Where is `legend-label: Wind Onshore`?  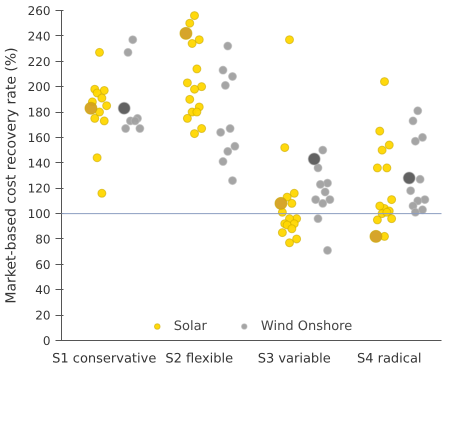
legend-label: Wind Onshore is located at coordinates (306, 326).